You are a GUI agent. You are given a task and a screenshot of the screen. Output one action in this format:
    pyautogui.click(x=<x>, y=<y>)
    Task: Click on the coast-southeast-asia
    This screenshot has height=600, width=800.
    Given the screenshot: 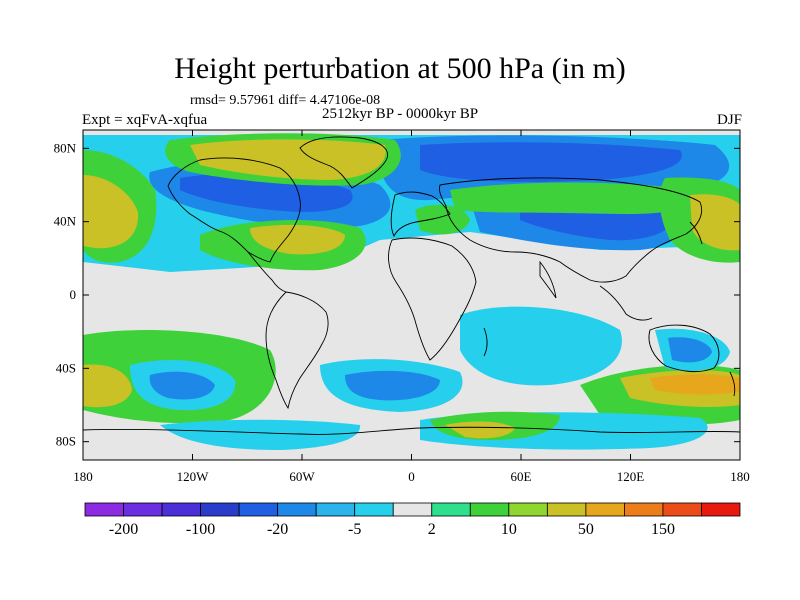 What is the action you would take?
    pyautogui.click(x=626, y=303)
    